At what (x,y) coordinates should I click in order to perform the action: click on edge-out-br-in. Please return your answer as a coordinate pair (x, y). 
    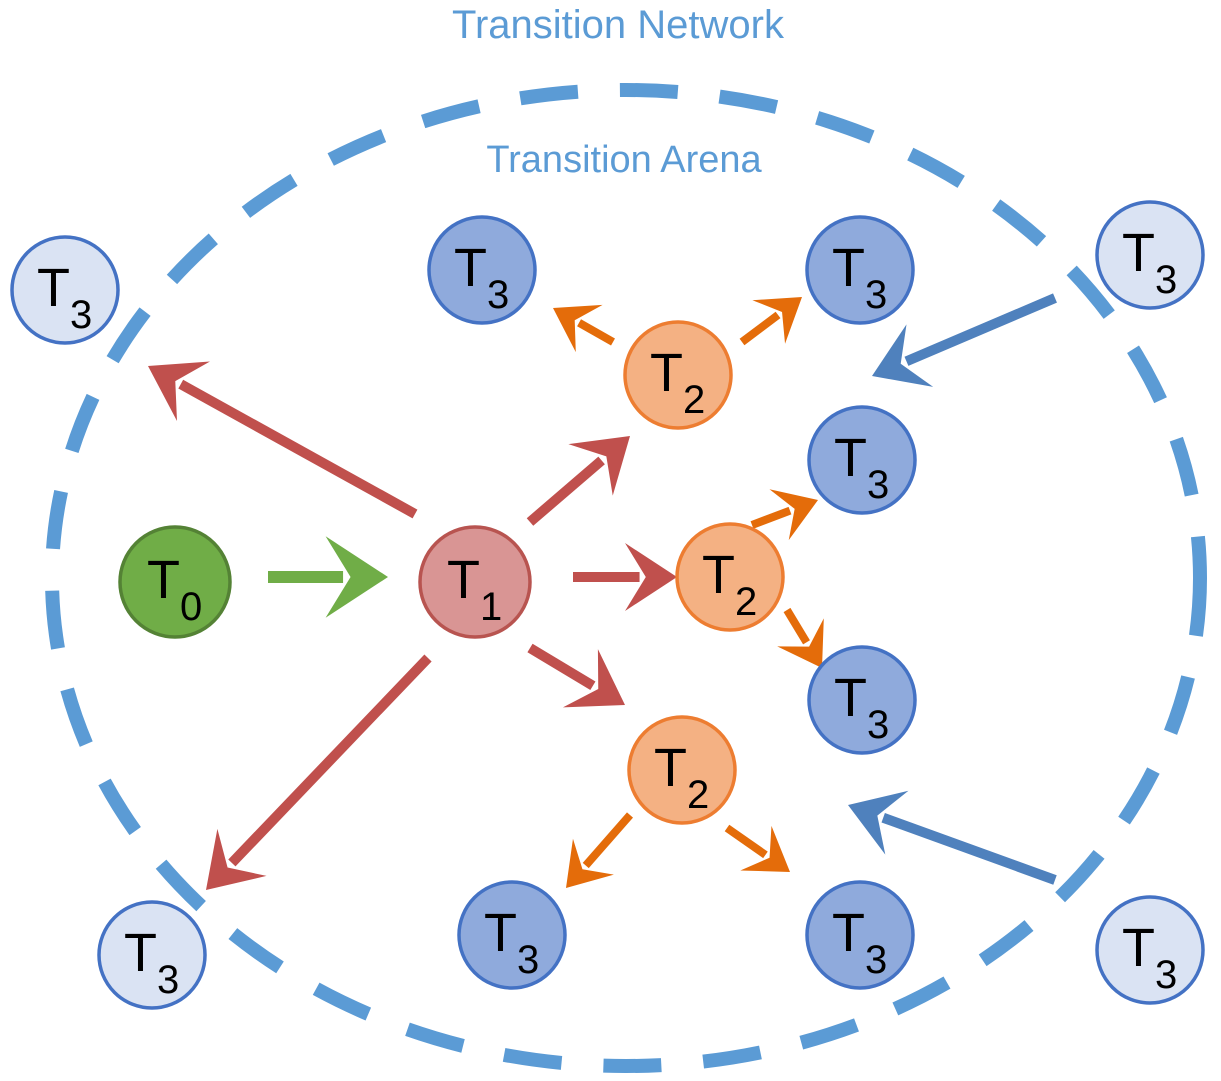
    Looking at the image, I should click on (952, 837).